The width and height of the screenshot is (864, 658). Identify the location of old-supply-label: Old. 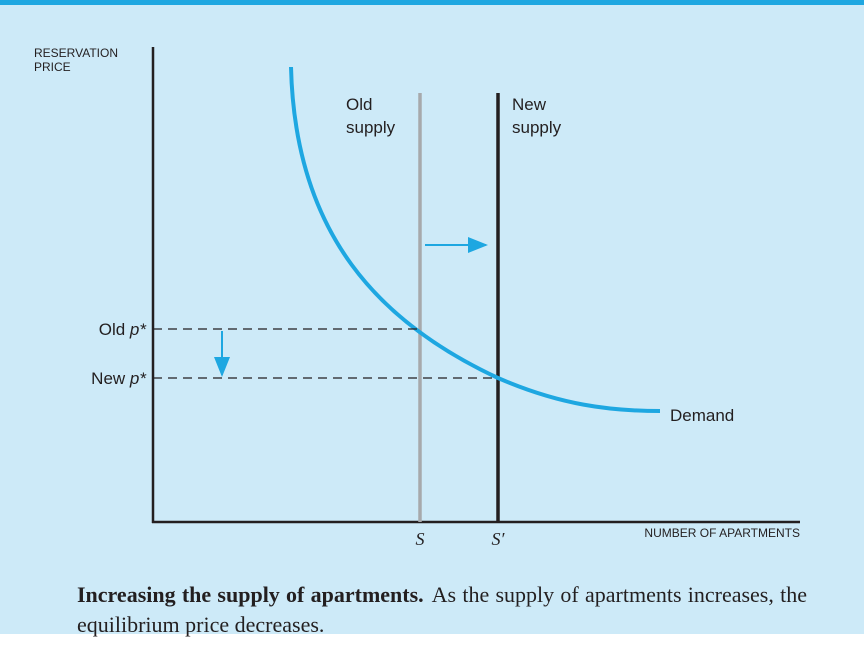
(359, 104).